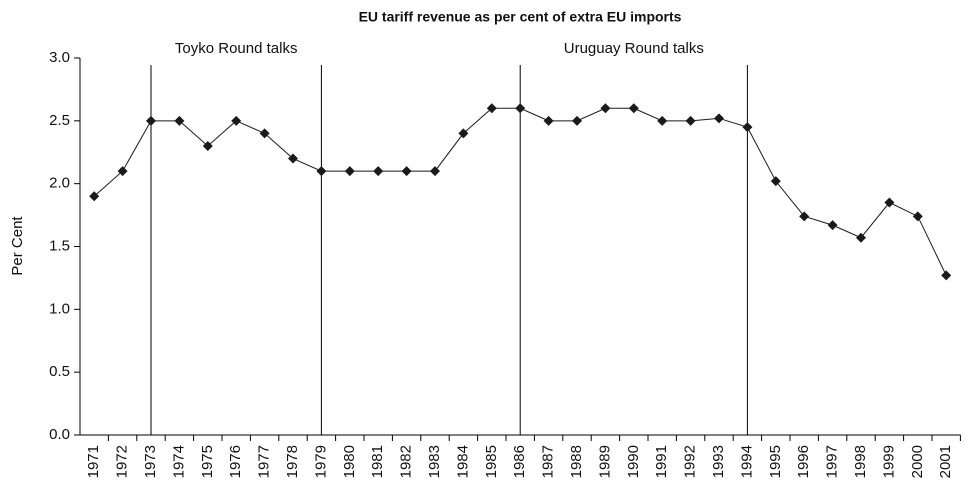 The image size is (965, 494). Describe the element at coordinates (59, 245) in the screenshot. I see `y-tick-label: 1.5` at that location.